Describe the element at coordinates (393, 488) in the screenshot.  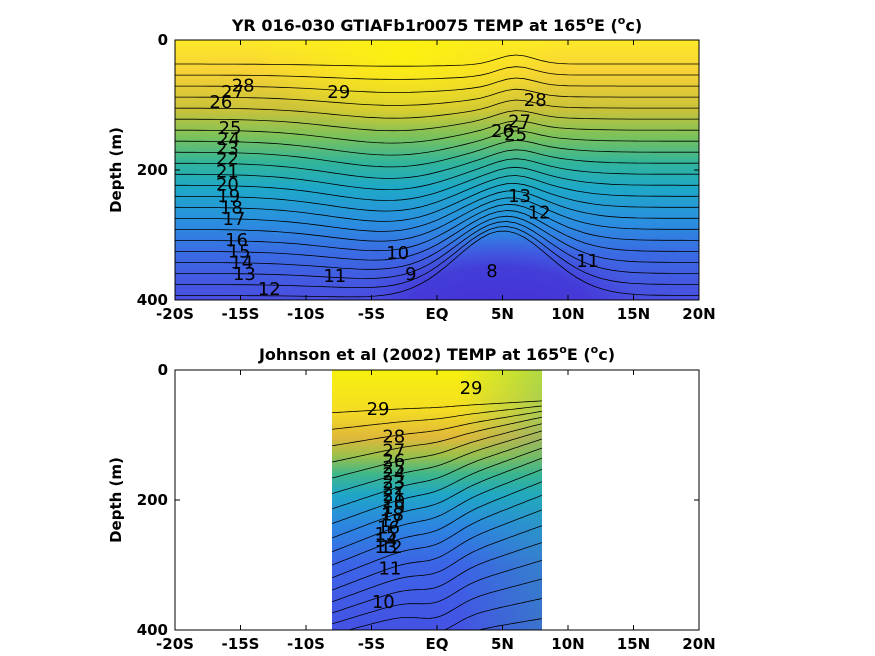
I see `contour-label: 22` at that location.